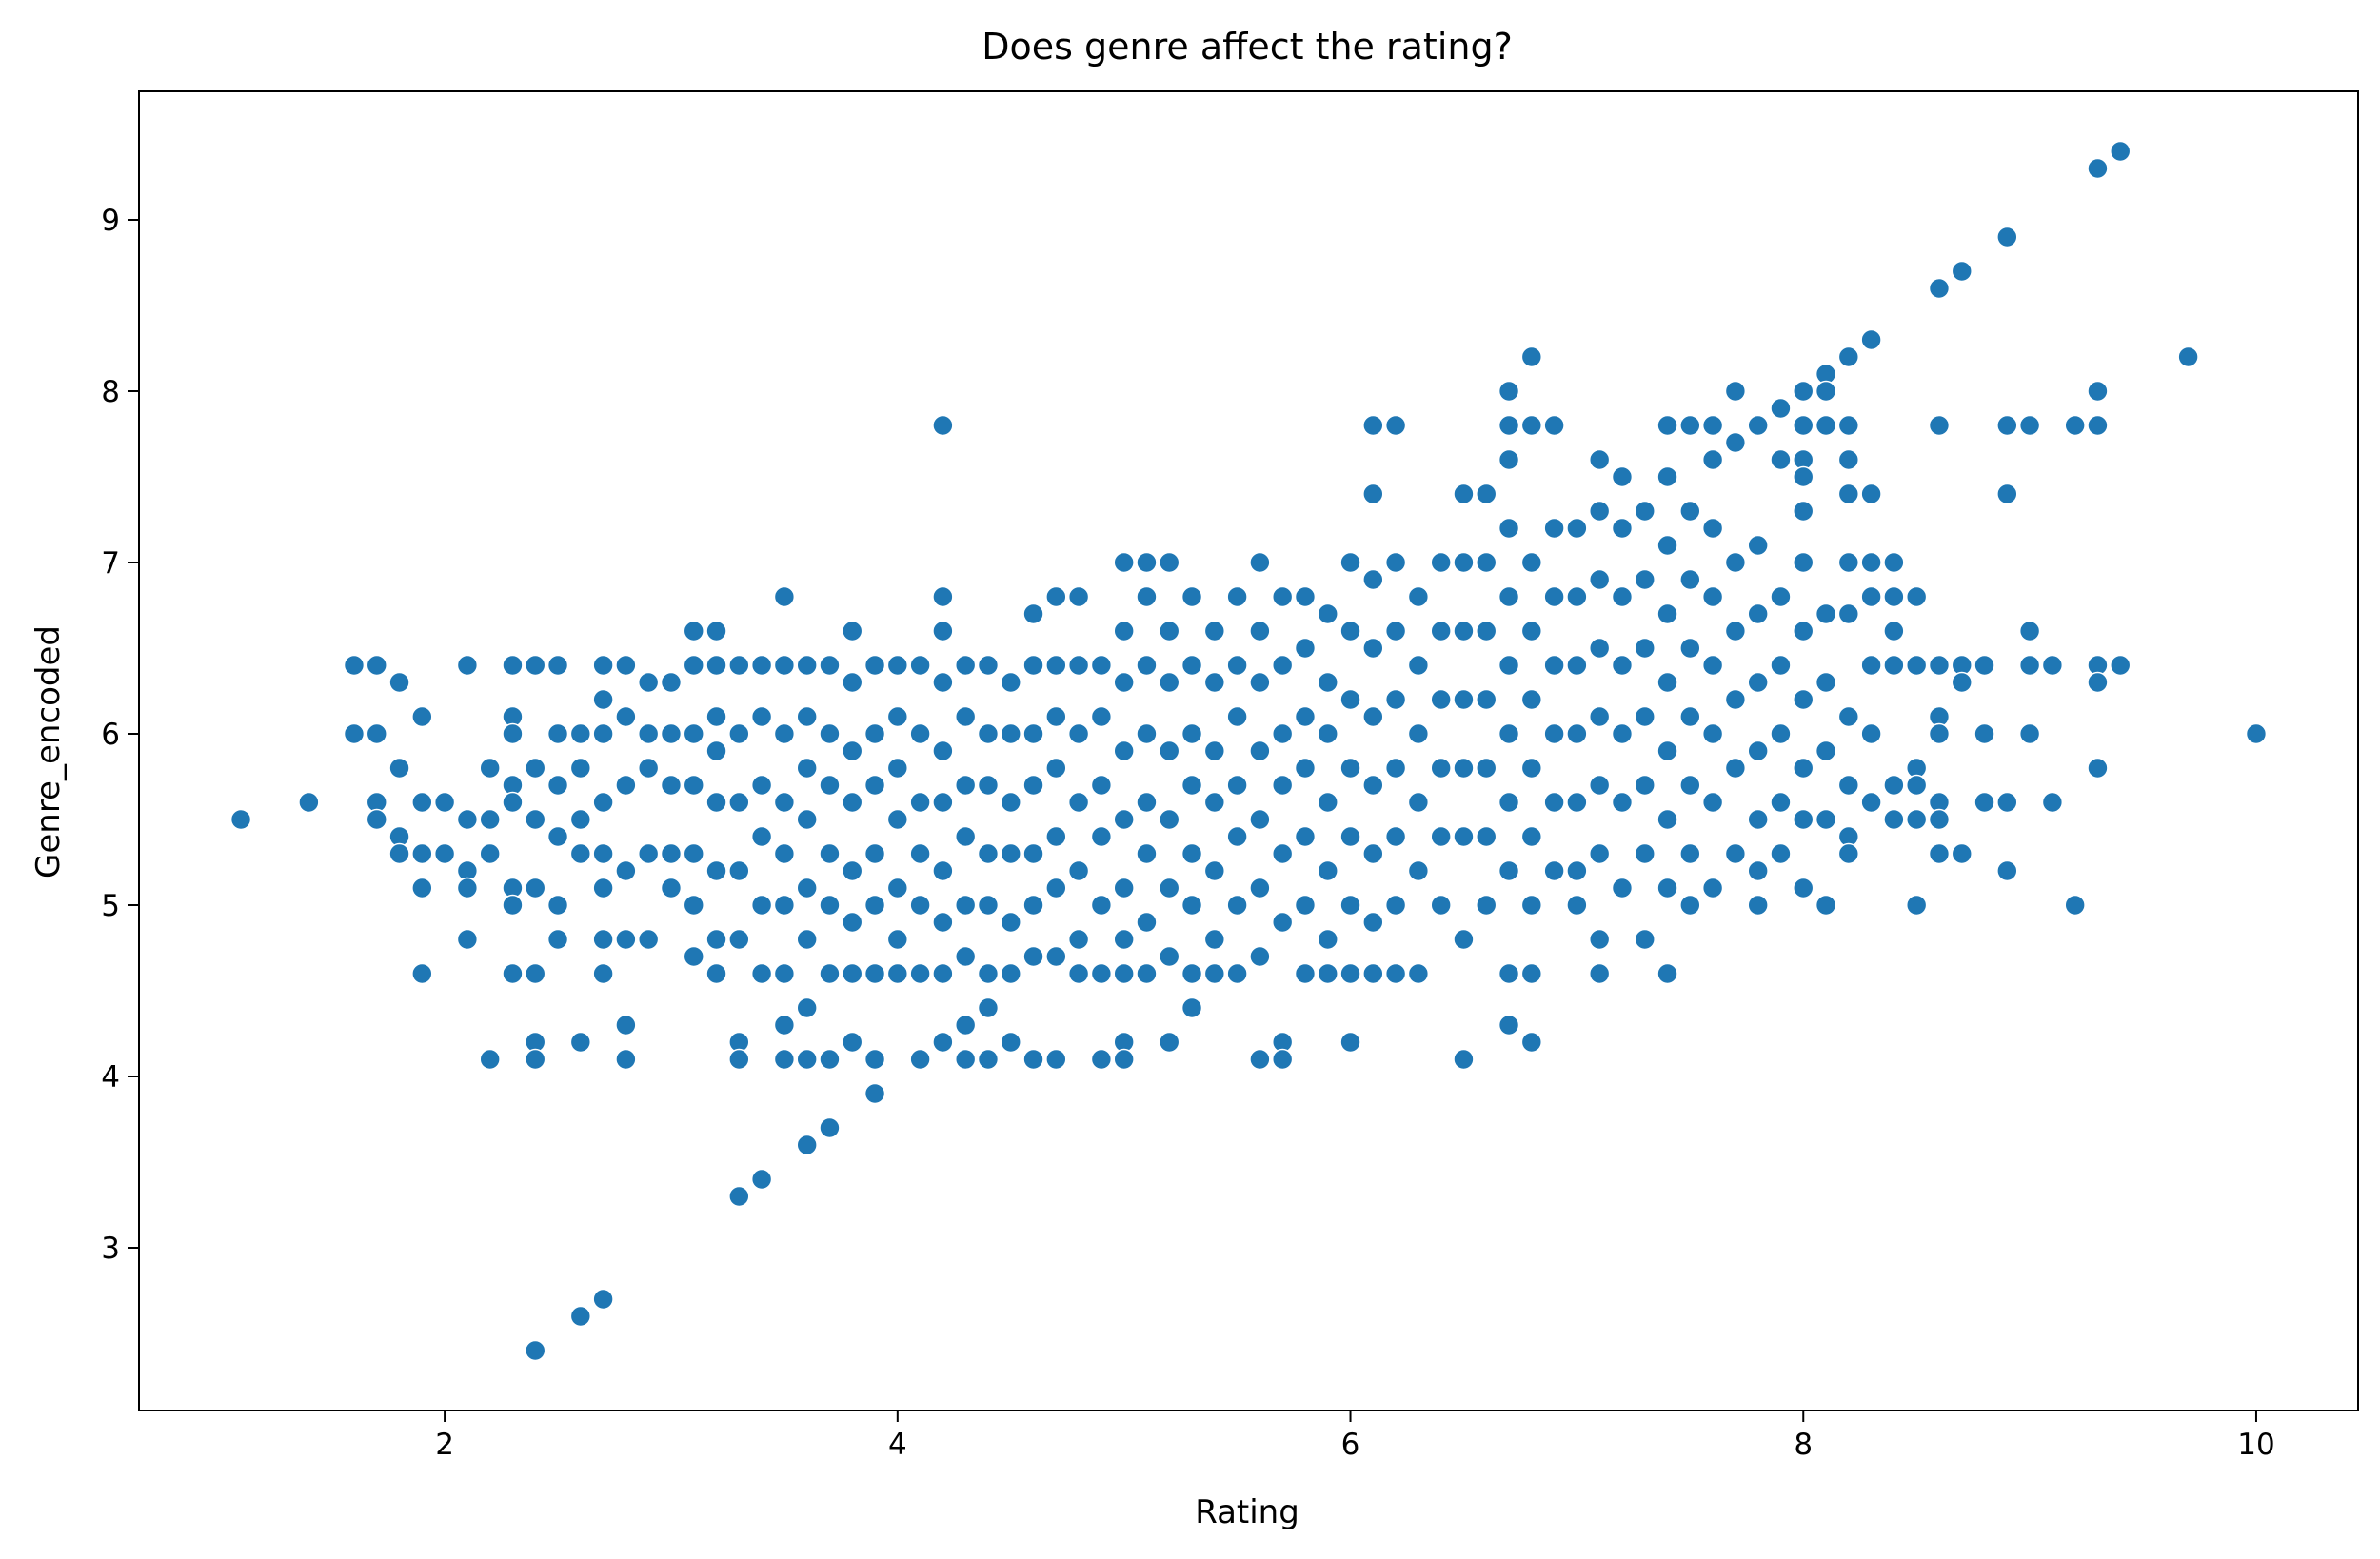 This screenshot has height=1559, width=2380. I want to click on y-tick-label: 7, so click(110, 563).